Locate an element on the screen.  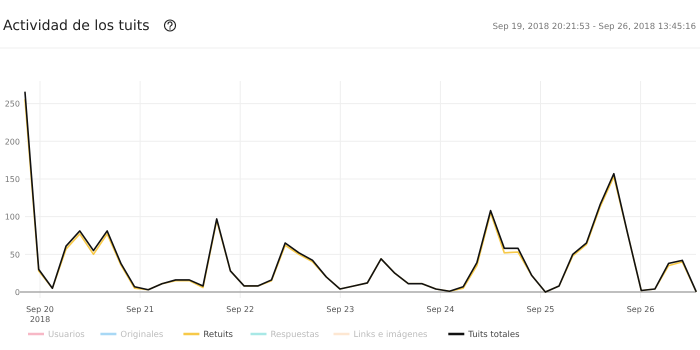
y-tick-label: 50 is located at coordinates (15, 255).